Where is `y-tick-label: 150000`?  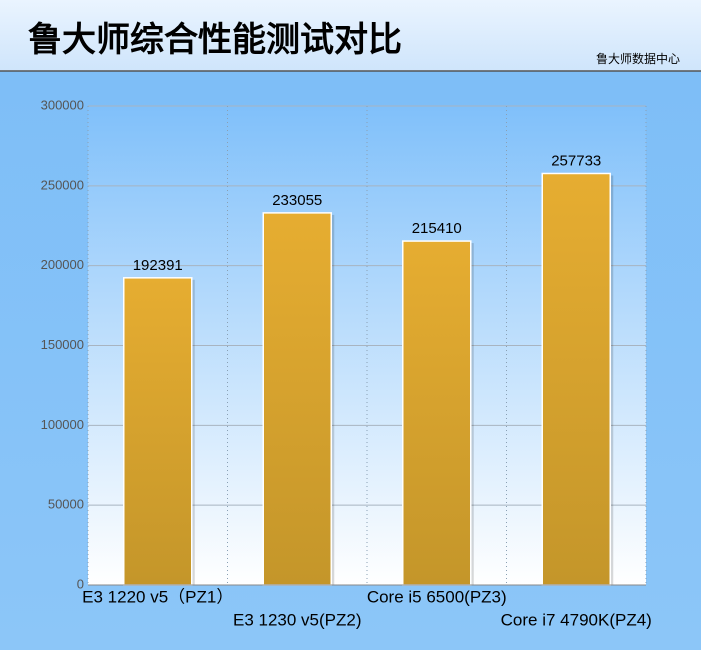
y-tick-label: 150000 is located at coordinates (62, 344).